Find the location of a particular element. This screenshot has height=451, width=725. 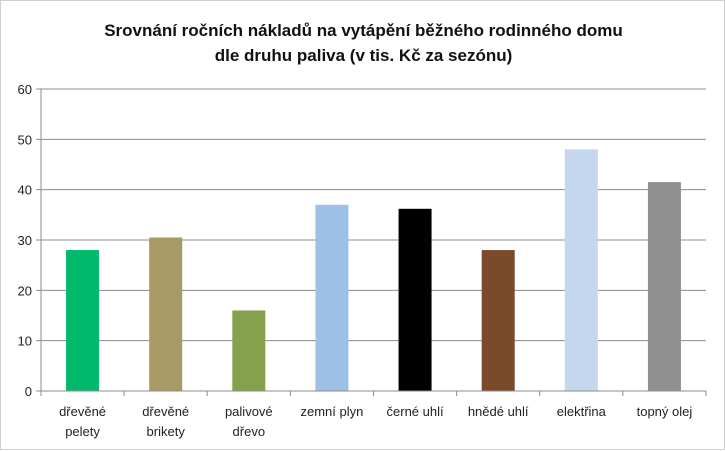

x-category-label: hnědé uhlí is located at coordinates (498, 411).